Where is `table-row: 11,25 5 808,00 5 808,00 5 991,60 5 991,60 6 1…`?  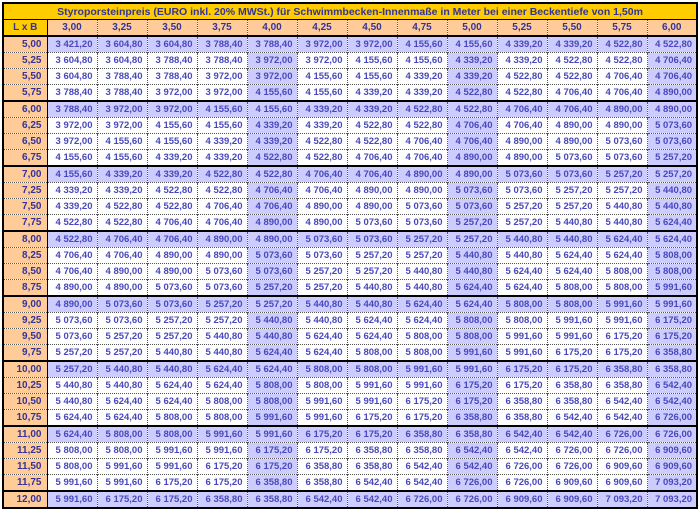 table-row: 11,25 5 808,00 5 808,00 5 991,60 5 991,60 6 1… is located at coordinates (350, 450).